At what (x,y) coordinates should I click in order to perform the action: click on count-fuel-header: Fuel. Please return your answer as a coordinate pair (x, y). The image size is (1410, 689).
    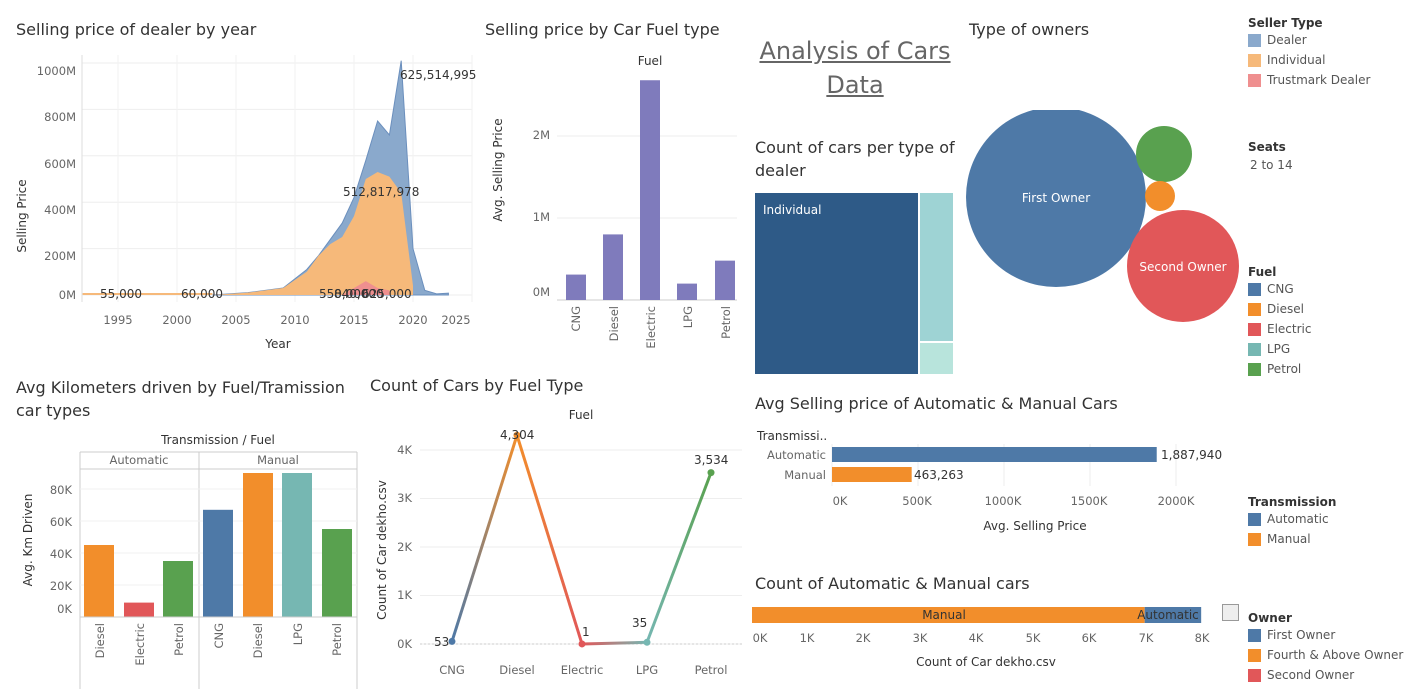
    Looking at the image, I should click on (581, 415).